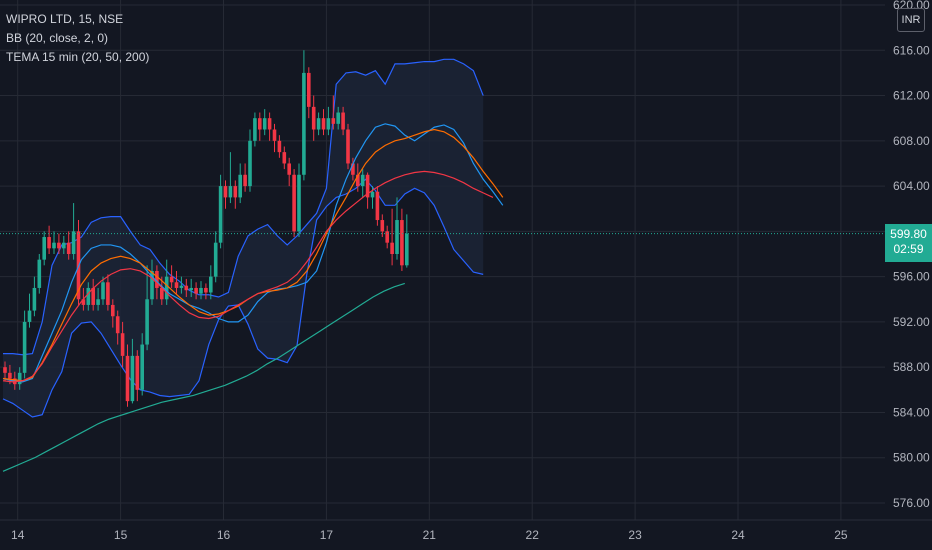 Image resolution: width=932 pixels, height=550 pixels. I want to click on last-price-badge: 599.80 02:59, so click(908, 243).